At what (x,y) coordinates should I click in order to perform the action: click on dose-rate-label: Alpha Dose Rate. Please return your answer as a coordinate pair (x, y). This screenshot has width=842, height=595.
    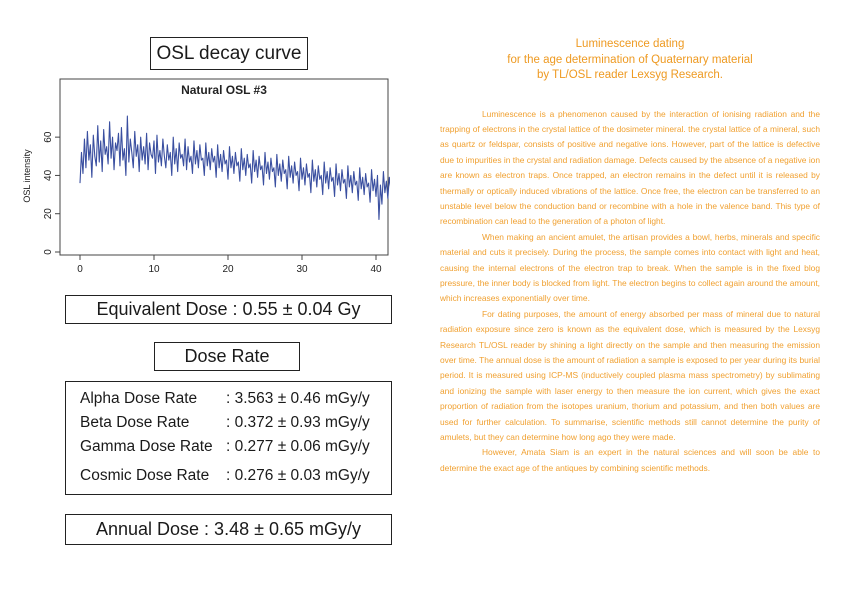
    Looking at the image, I should click on (139, 398).